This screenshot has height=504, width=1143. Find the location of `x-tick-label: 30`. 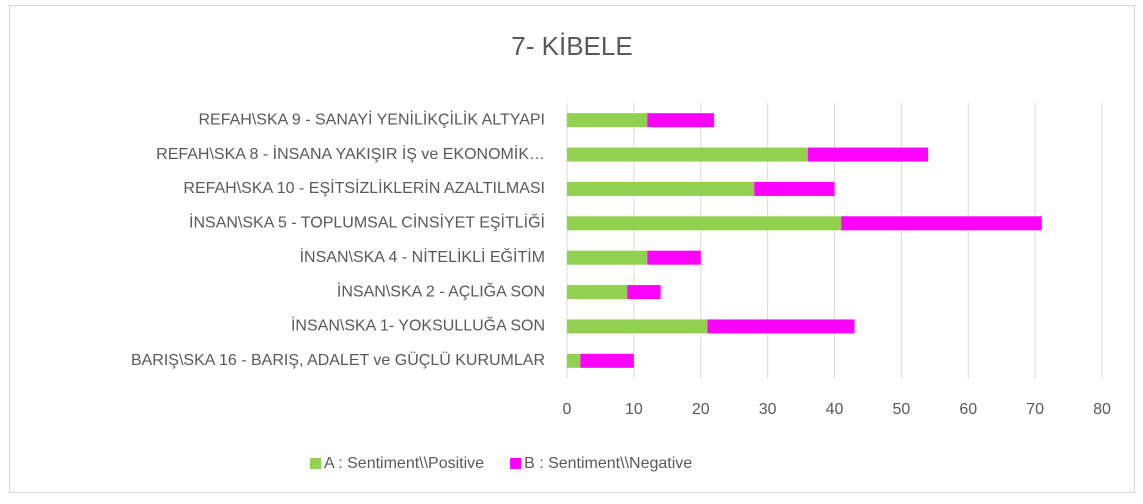

x-tick-label: 30 is located at coordinates (768, 409).